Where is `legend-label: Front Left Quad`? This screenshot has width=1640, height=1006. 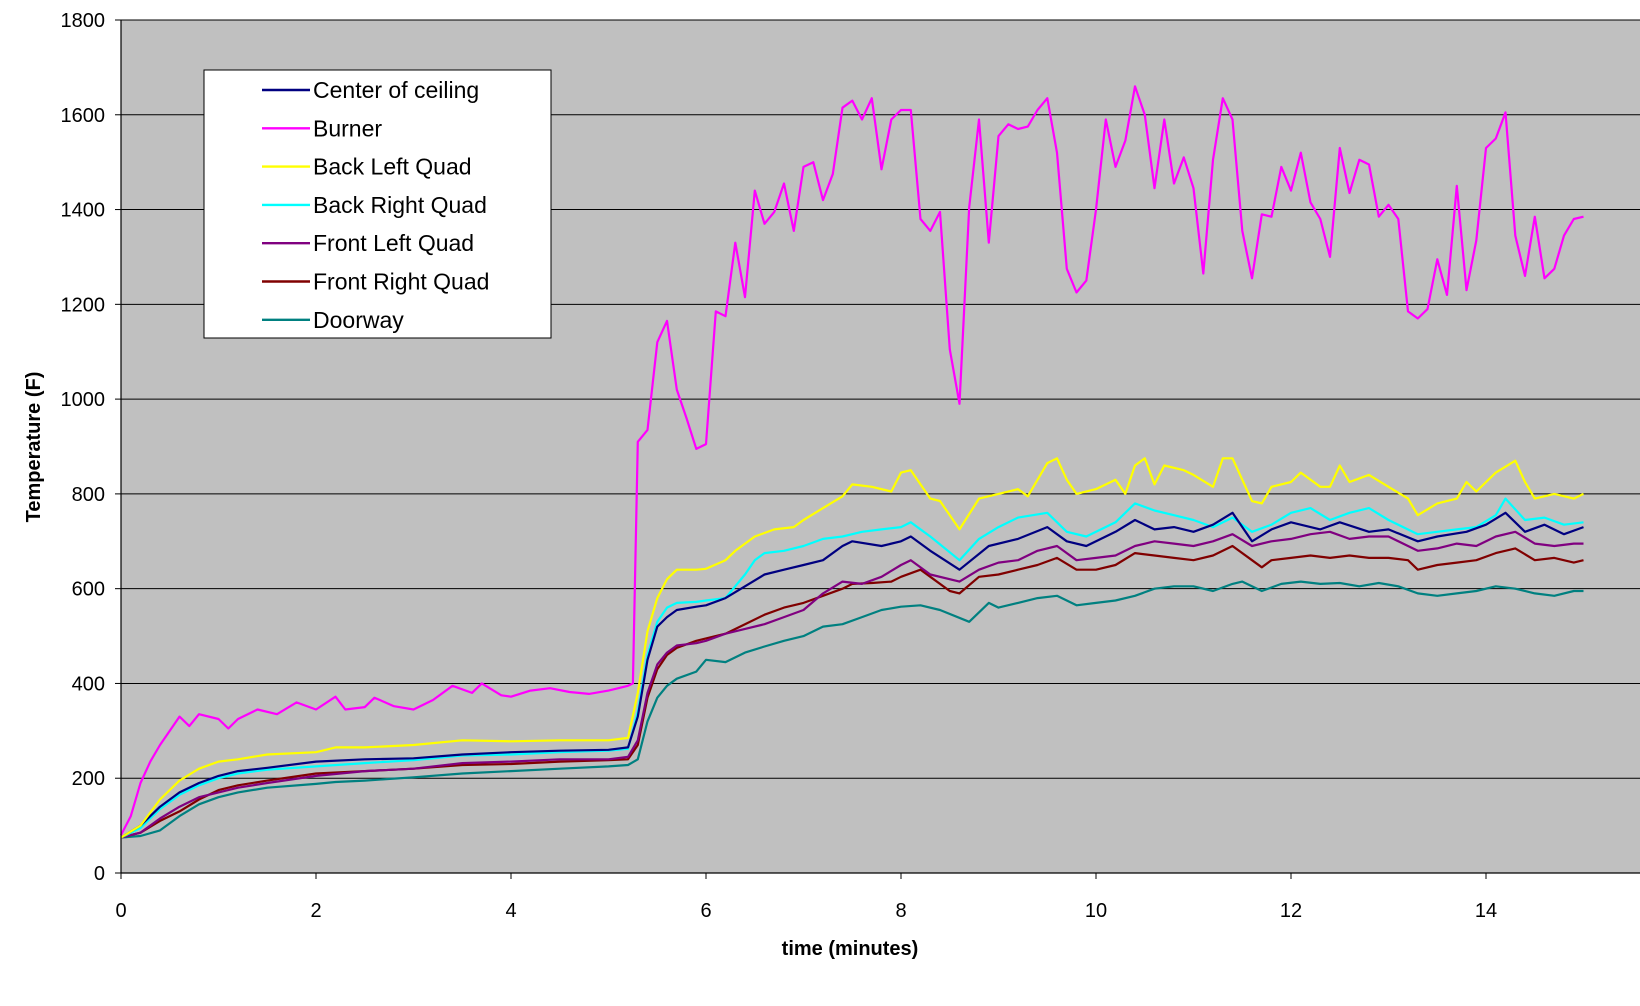
legend-label: Front Left Quad is located at coordinates (393, 243).